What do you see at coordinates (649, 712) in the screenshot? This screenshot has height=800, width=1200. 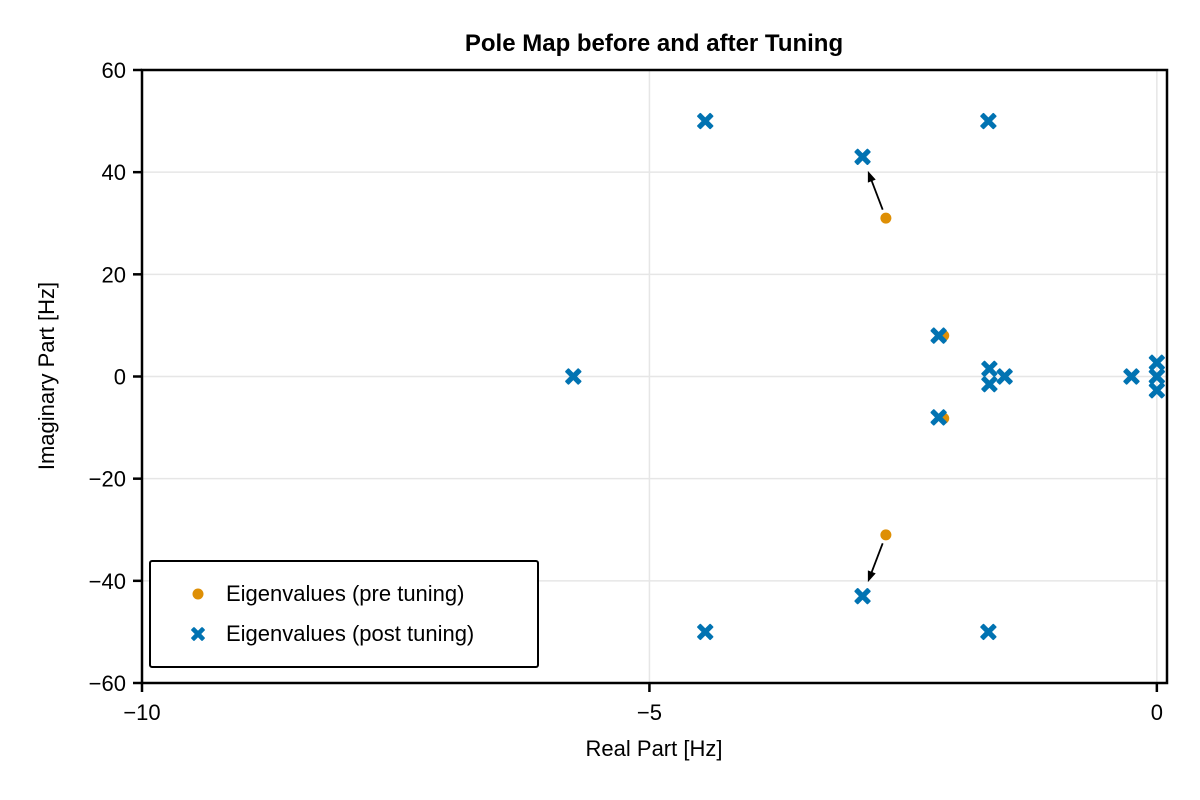 I see `x-tick-label: −5` at bounding box center [649, 712].